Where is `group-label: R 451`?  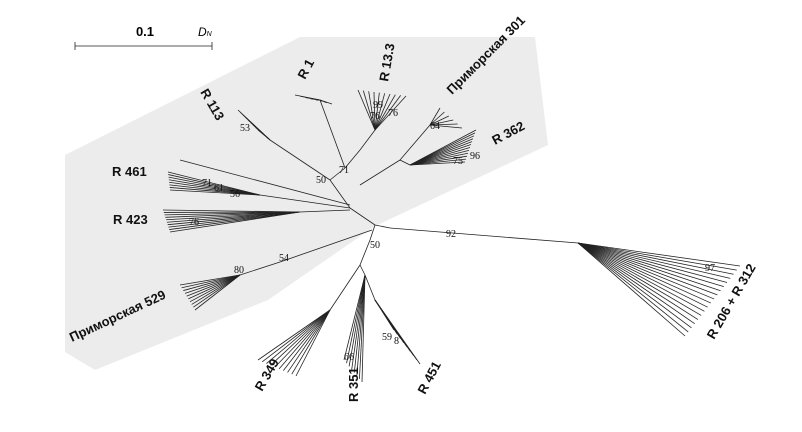
group-label: R 451 is located at coordinates (429, 378).